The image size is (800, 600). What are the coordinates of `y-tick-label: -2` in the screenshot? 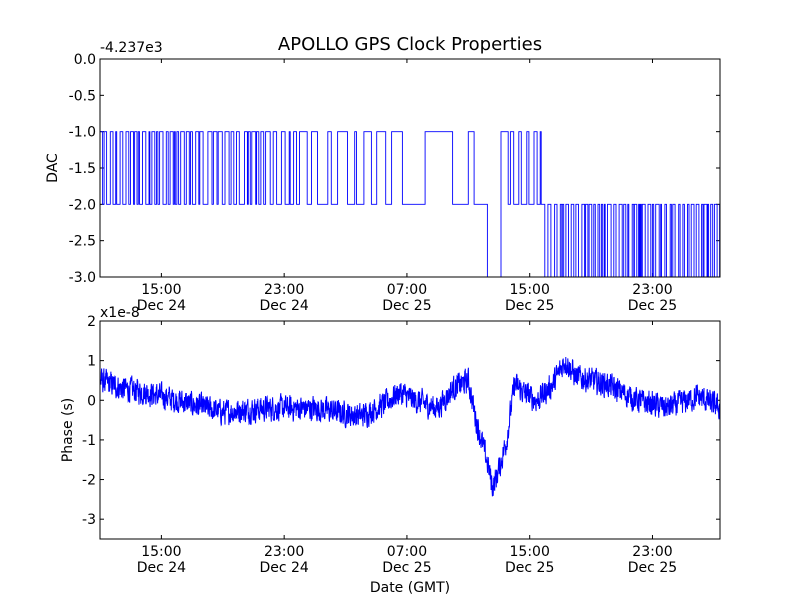 It's located at (89, 481).